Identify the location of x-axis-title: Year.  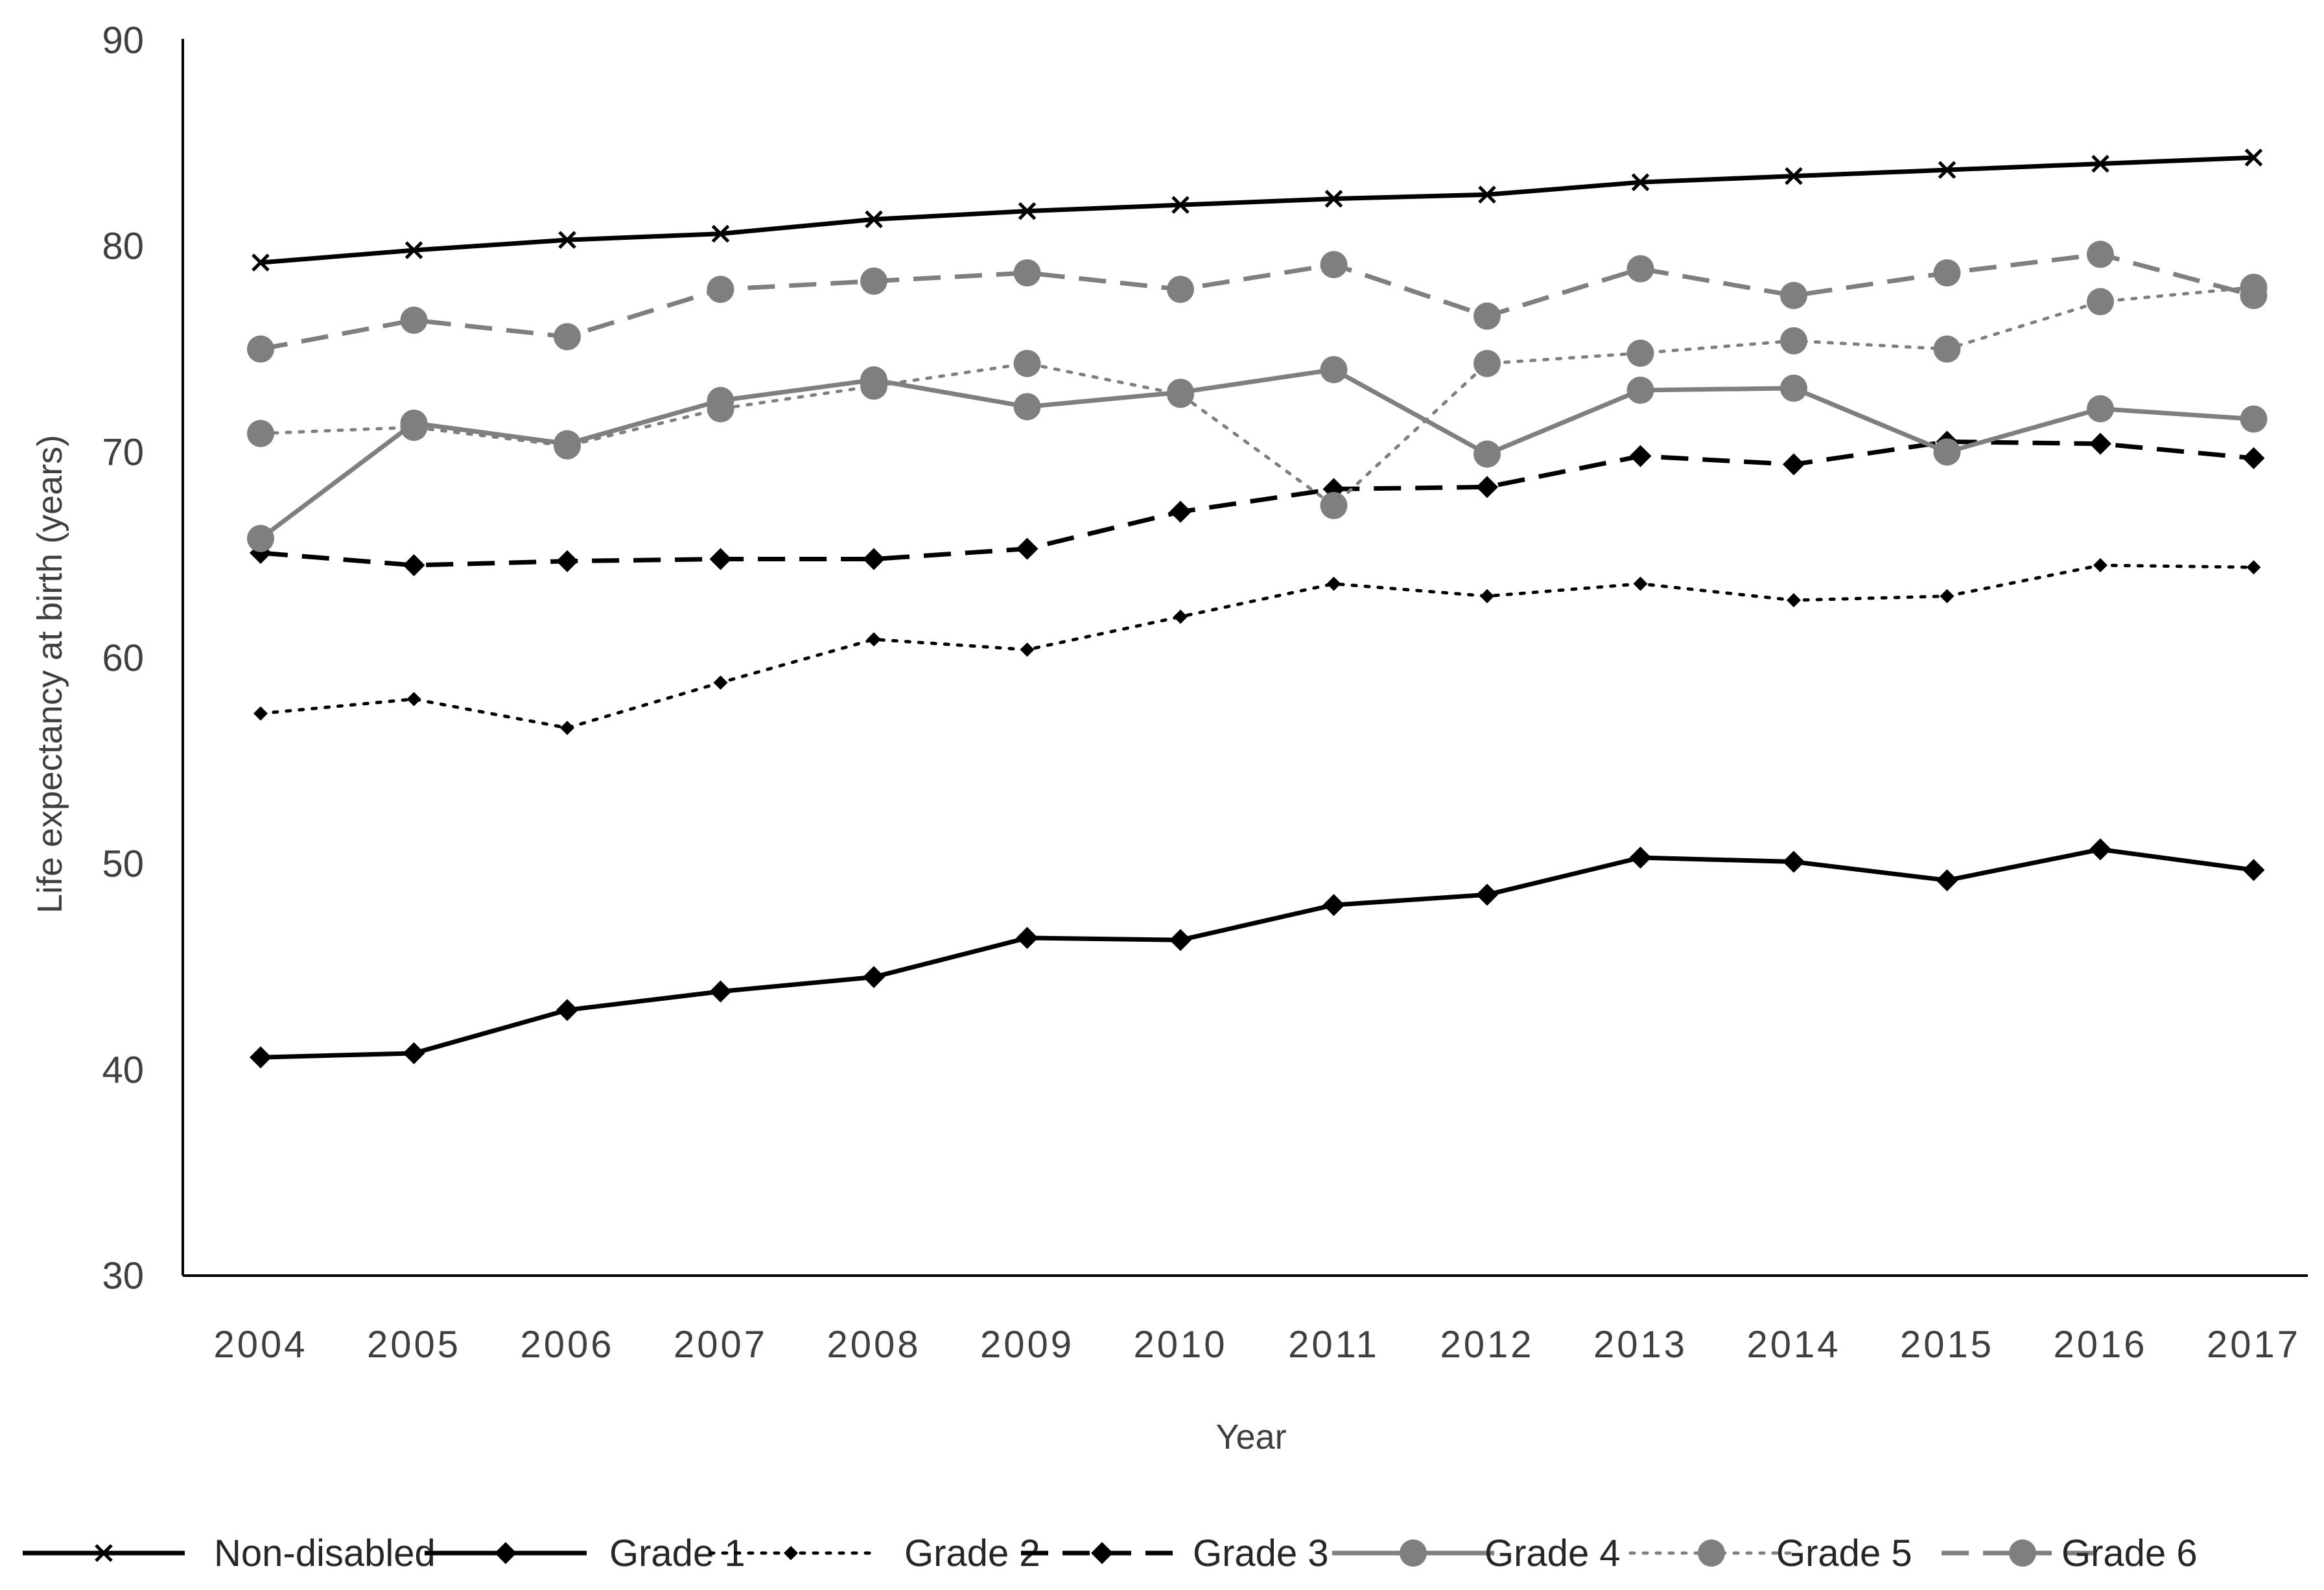
(1250, 1437).